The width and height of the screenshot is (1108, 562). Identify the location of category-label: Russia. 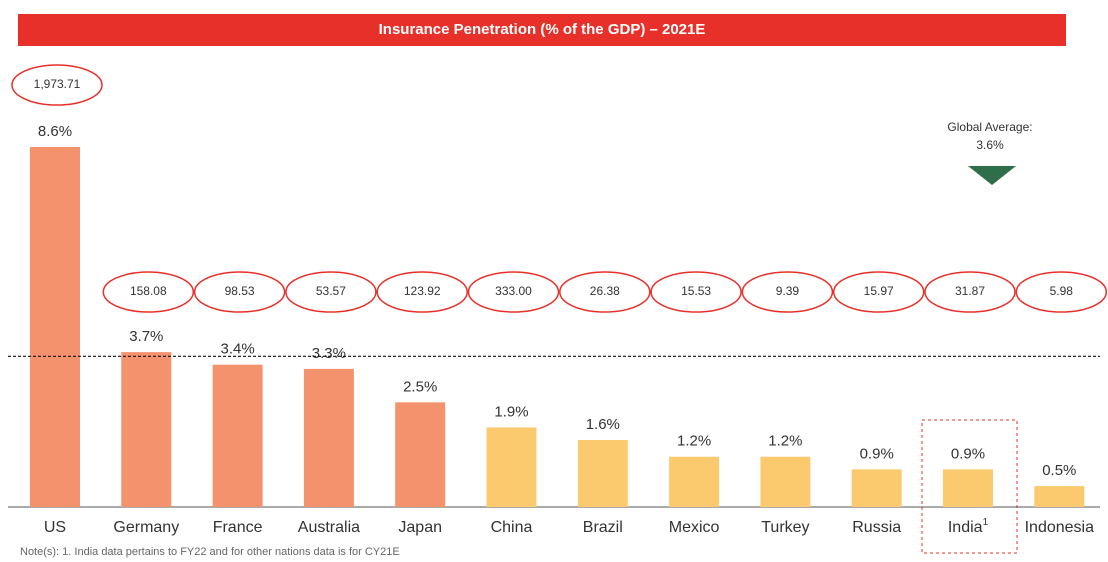
(876, 527).